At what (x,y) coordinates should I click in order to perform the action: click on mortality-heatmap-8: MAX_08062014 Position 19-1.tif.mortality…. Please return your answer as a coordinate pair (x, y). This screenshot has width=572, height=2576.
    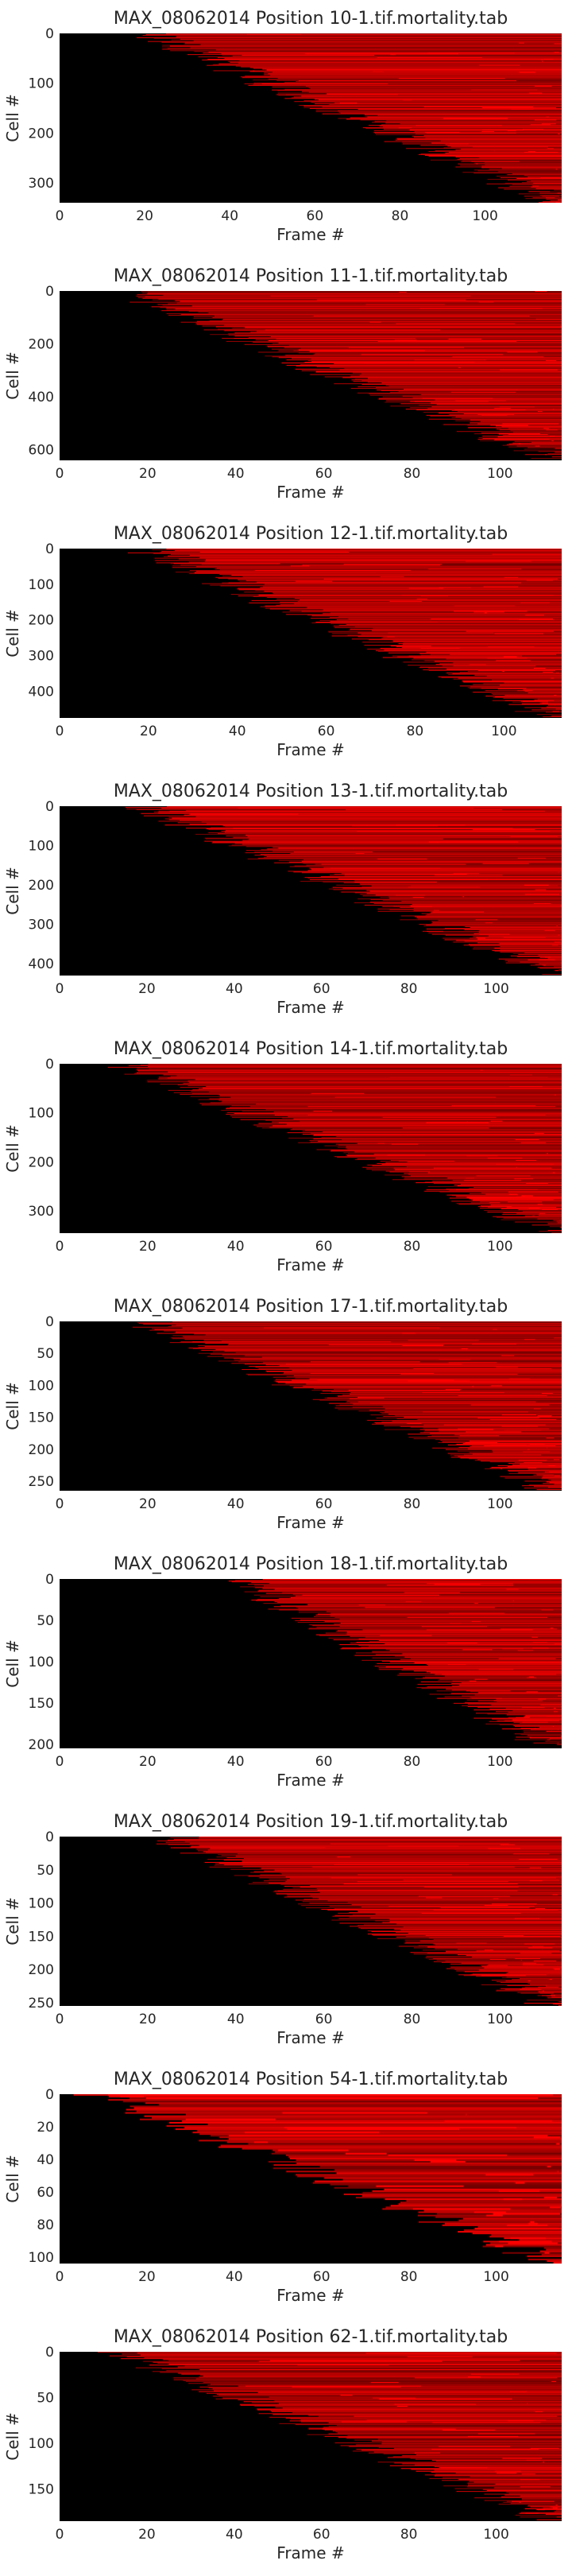
    Looking at the image, I should click on (282, 1929).